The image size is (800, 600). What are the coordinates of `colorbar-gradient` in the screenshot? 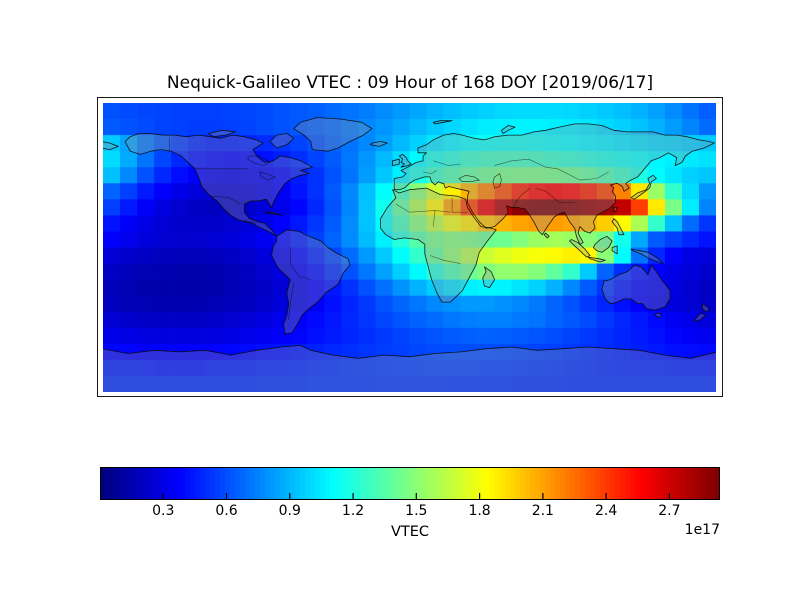 It's located at (410, 483).